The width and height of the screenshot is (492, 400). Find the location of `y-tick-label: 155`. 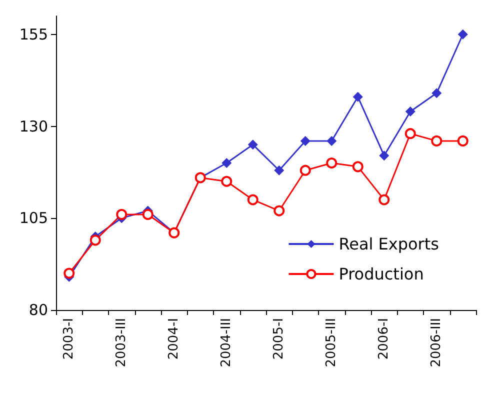

y-tick-label: 155 is located at coordinates (33, 34).